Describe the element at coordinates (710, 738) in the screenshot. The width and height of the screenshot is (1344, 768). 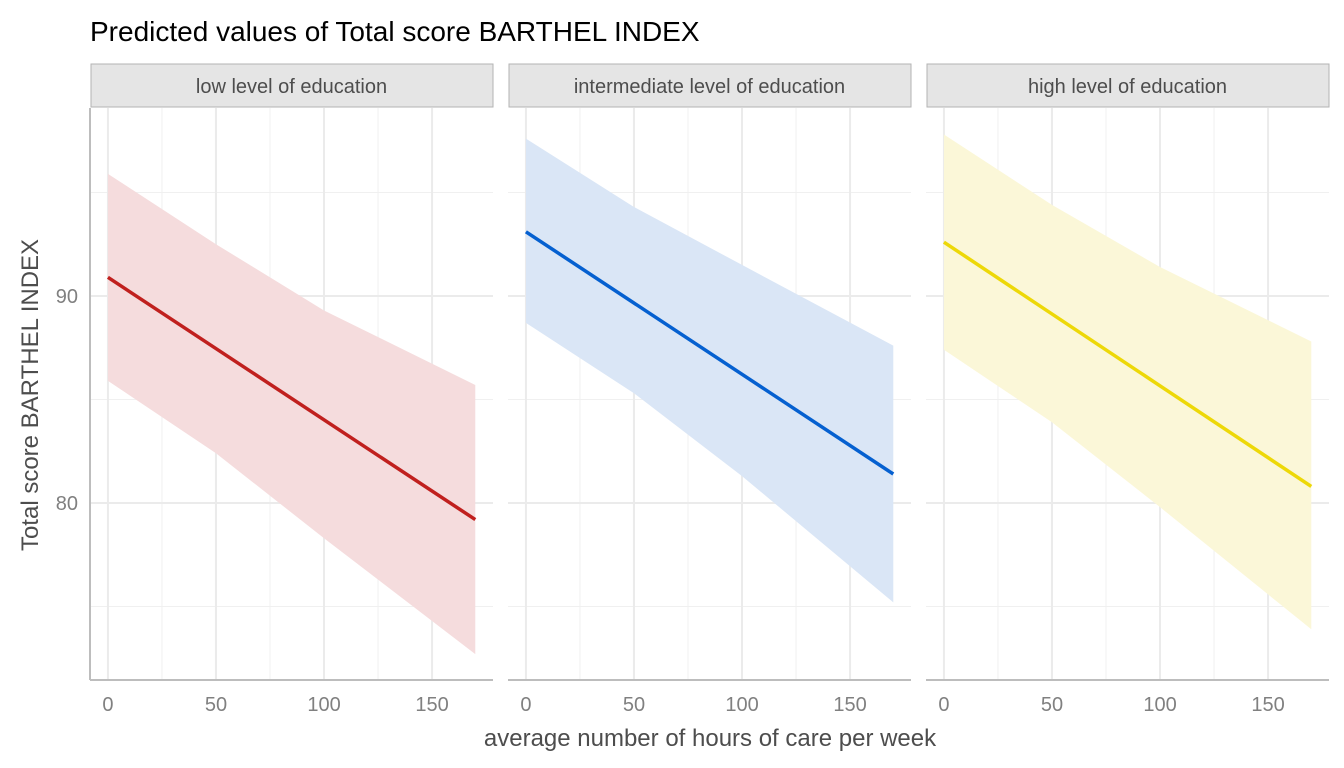
I see `x-axis-label: average number of hours of care per week` at that location.